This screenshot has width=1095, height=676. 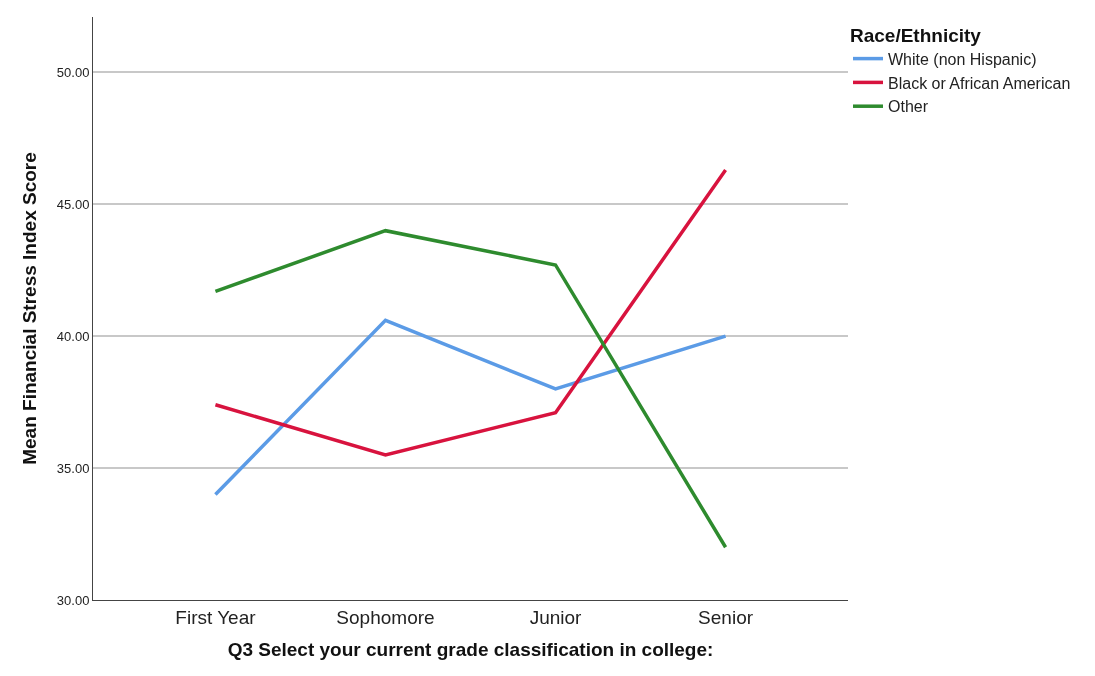 What do you see at coordinates (726, 617) in the screenshot?
I see `x-tick-label: Senior` at bounding box center [726, 617].